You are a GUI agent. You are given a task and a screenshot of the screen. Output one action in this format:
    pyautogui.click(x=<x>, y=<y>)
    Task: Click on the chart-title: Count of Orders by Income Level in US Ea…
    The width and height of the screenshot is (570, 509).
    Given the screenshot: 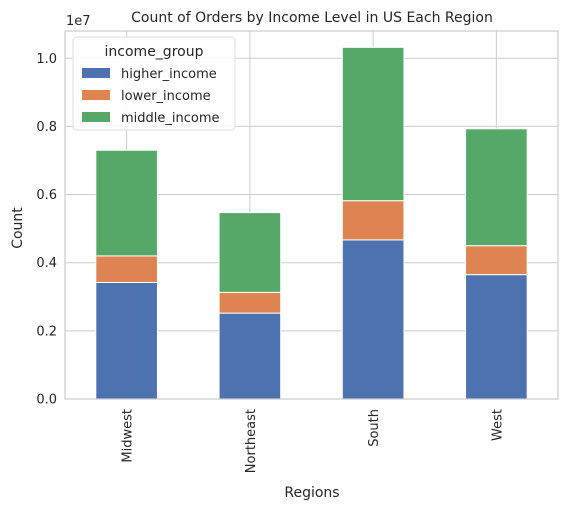 What is the action you would take?
    pyautogui.click(x=312, y=18)
    